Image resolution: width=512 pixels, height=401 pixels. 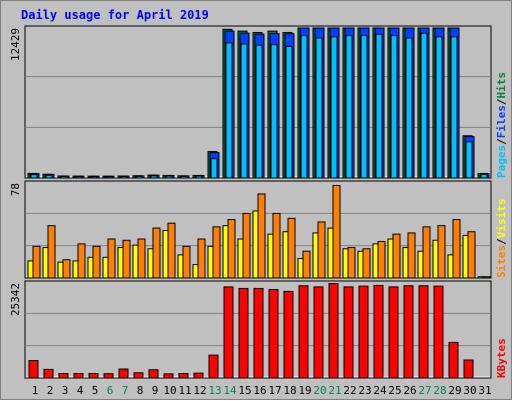 I want to click on hits-files-pages-side-label-part: Files, so click(x=501, y=121).